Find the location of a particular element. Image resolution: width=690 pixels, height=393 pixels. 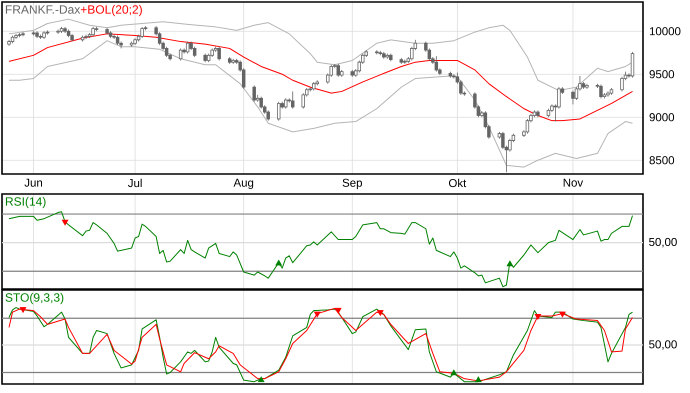

x-tick-label: Sep is located at coordinates (352, 184).